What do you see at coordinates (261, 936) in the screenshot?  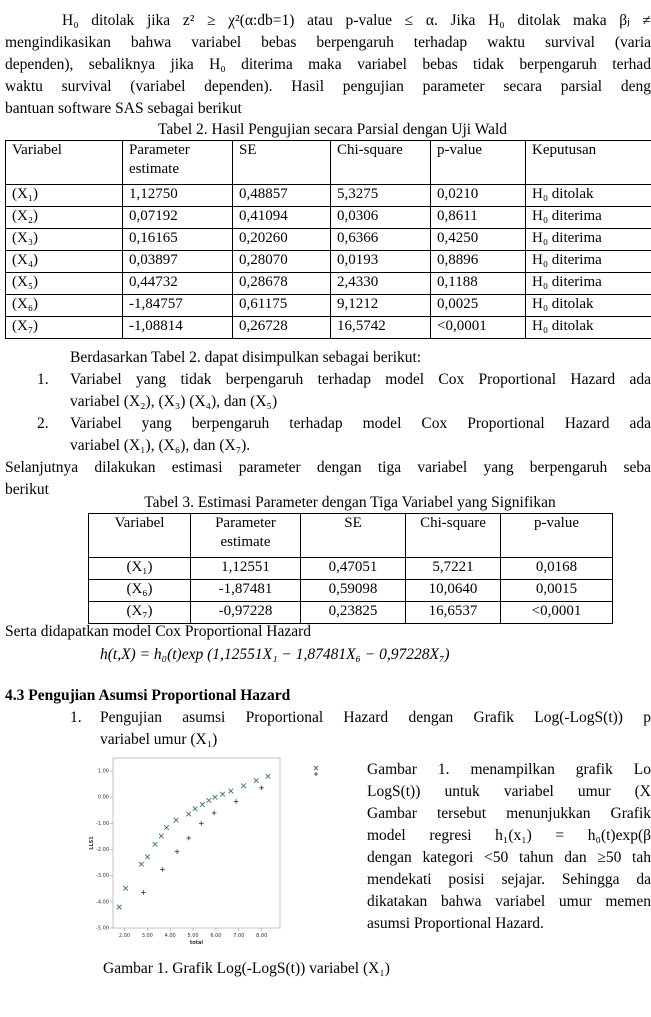 I see `x-tick-label: 8.00` at bounding box center [261, 936].